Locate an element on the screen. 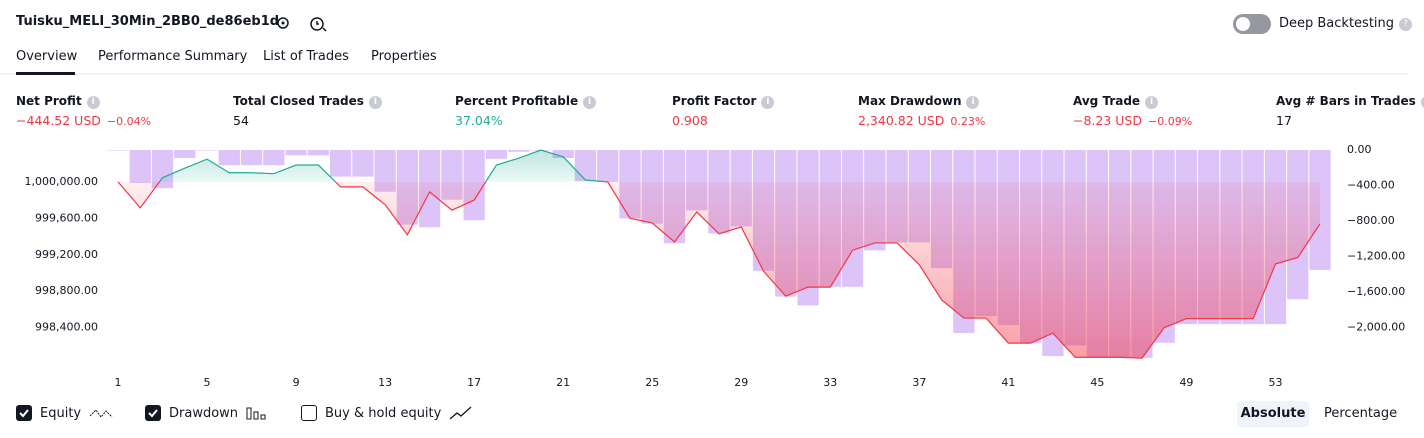 The height and width of the screenshot is (438, 1424). tab-underline is located at coordinates (45, 73).